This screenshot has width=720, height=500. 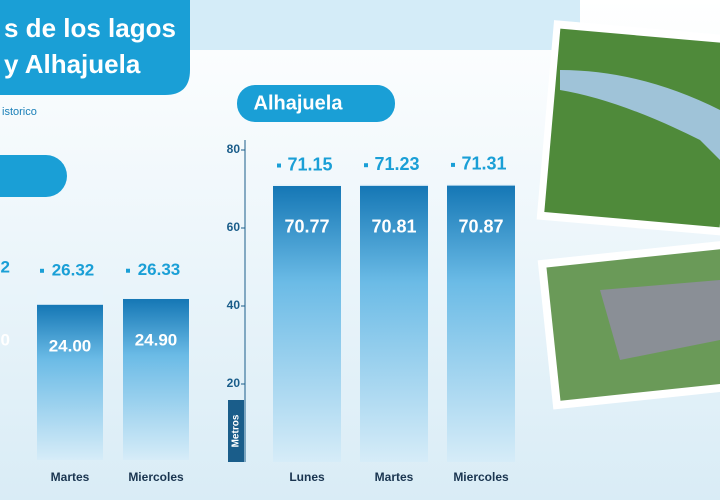 What do you see at coordinates (396, 164) in the screenshot?
I see `top-value-label: 71.23` at bounding box center [396, 164].